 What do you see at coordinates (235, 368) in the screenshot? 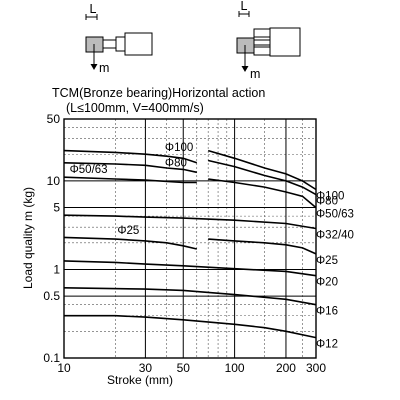
I see `x-tick-label: 100` at bounding box center [235, 368].